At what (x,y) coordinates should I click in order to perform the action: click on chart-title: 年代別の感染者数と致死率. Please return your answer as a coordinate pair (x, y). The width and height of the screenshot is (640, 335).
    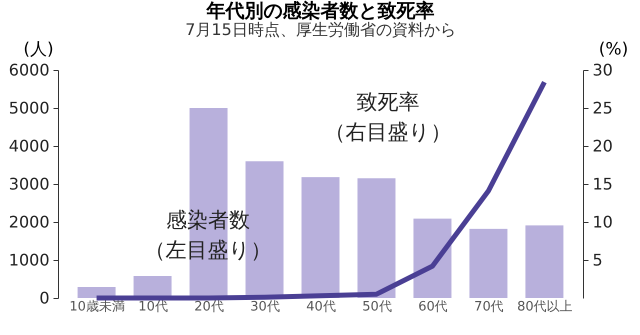
    Looking at the image, I should click on (320, 11).